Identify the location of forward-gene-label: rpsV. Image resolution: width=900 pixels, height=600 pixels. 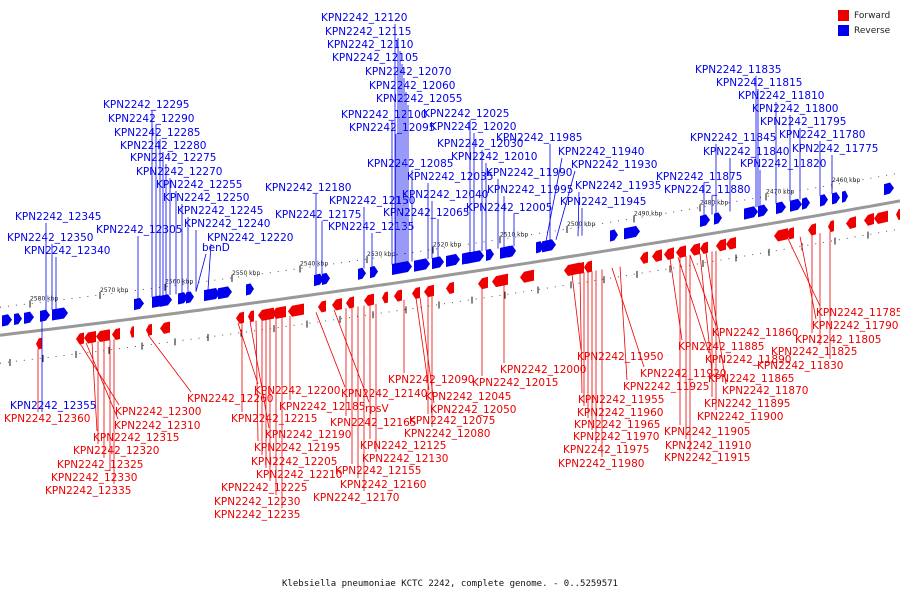
(377, 409).